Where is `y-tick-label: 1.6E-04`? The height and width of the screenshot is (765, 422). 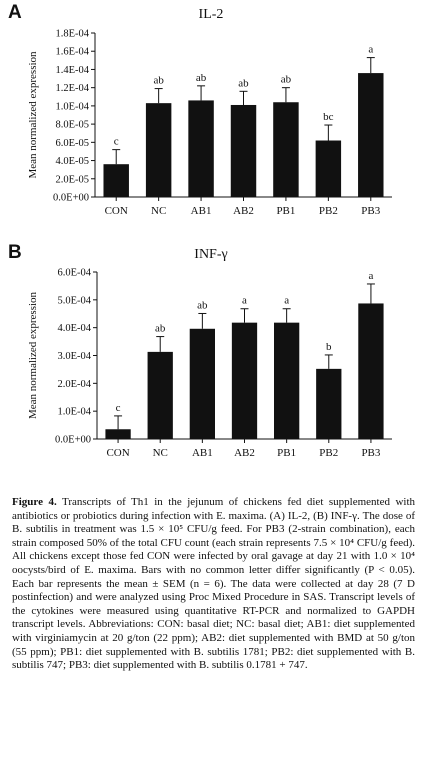 y-tick-label: 1.6E-04 is located at coordinates (72, 52).